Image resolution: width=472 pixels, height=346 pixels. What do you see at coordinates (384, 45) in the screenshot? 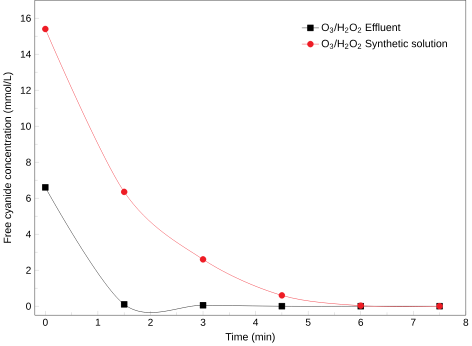
I see `legend-label: O$_{3}$/H$_{2}$O$_{2}$ Synthetic solution` at bounding box center [384, 45].